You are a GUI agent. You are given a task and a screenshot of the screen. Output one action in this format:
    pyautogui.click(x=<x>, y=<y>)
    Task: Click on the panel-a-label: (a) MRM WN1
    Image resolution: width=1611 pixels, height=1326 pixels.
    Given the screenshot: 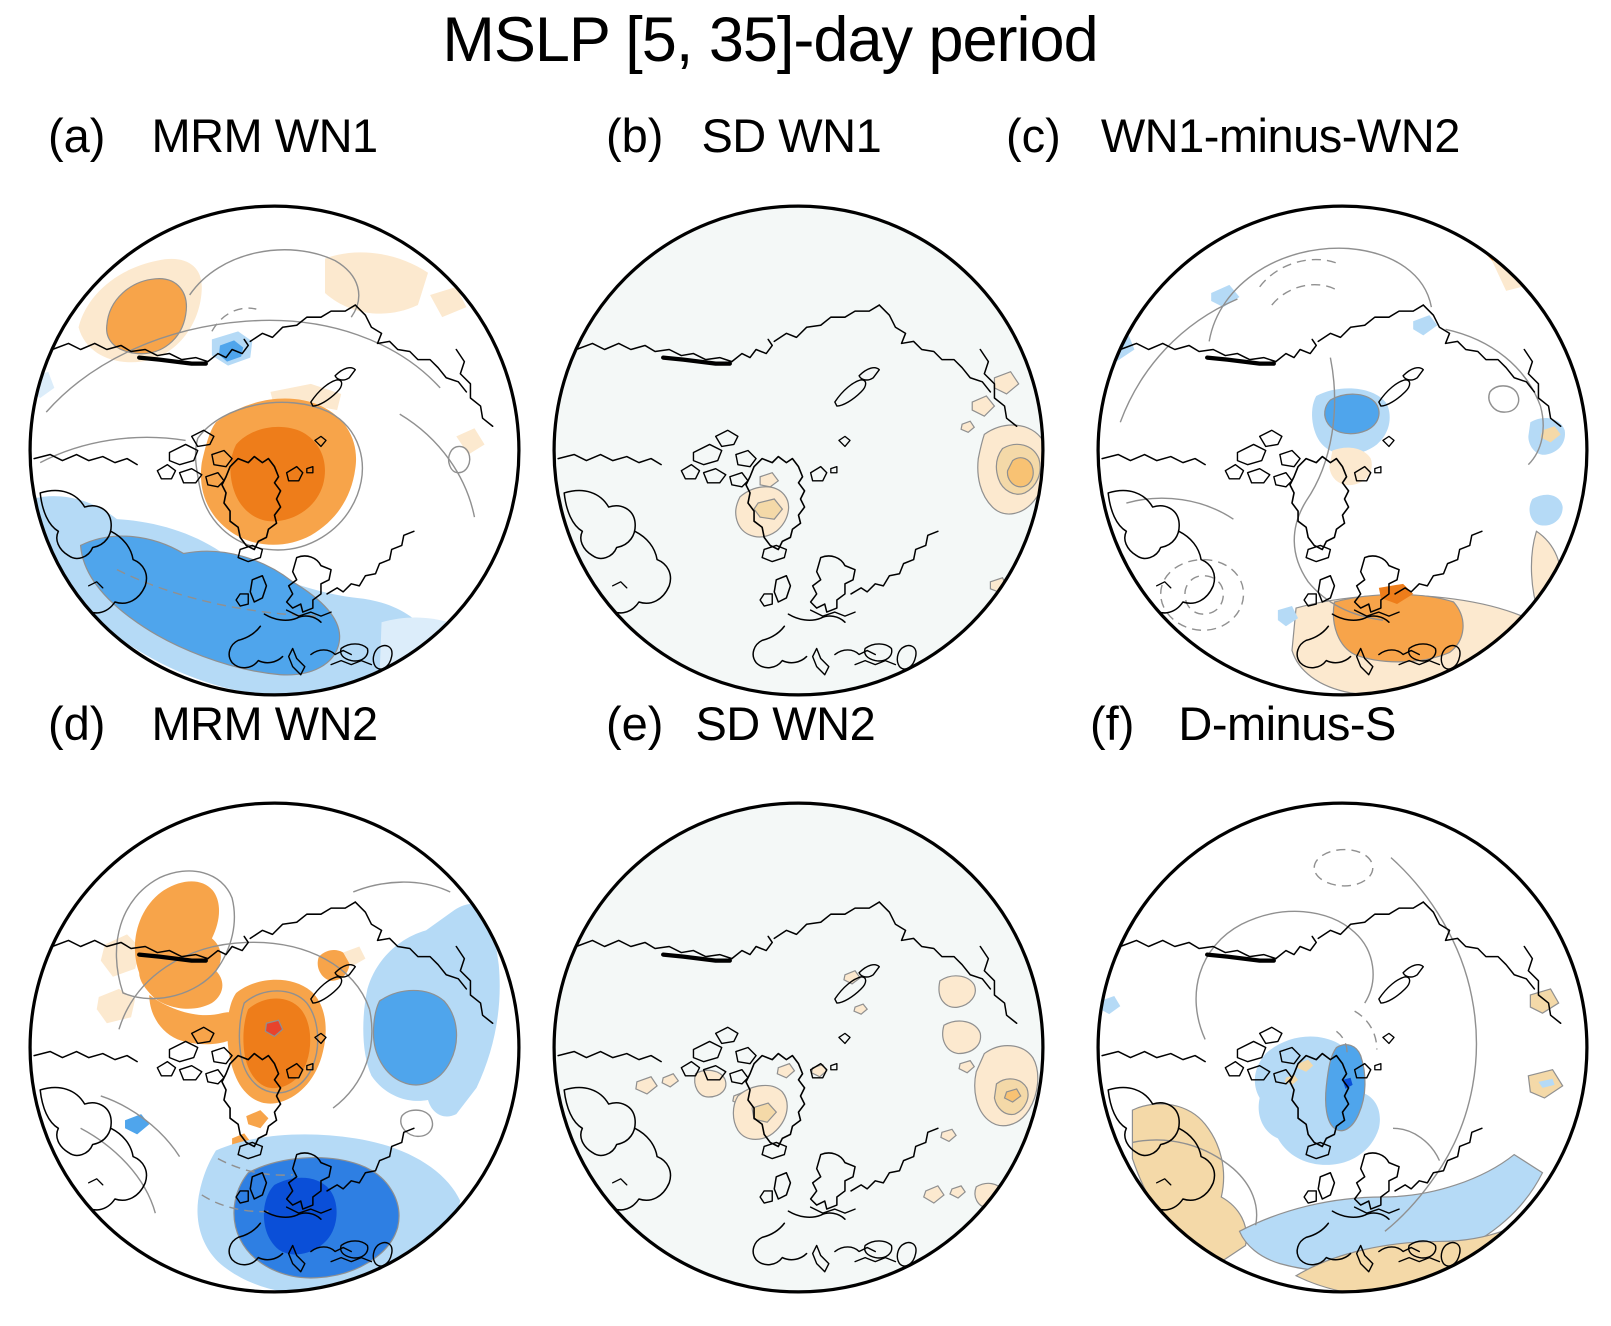 What is the action you would take?
    pyautogui.click(x=213, y=135)
    